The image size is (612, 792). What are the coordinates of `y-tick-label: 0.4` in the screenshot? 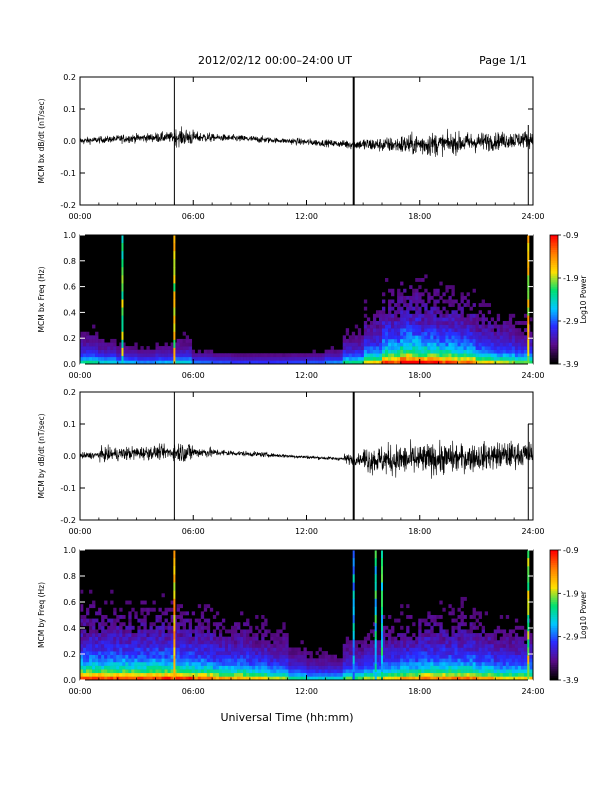 It's located at (69, 628).